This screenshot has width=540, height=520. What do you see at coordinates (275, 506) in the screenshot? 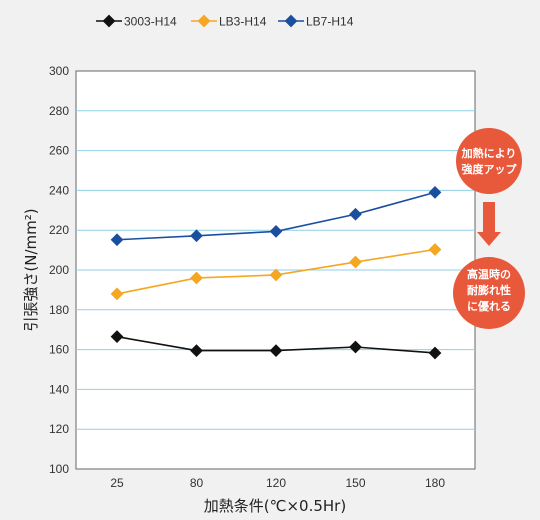
I see `x-axis-title: 加熱条件(℃×0.5Hr)` at bounding box center [275, 506].